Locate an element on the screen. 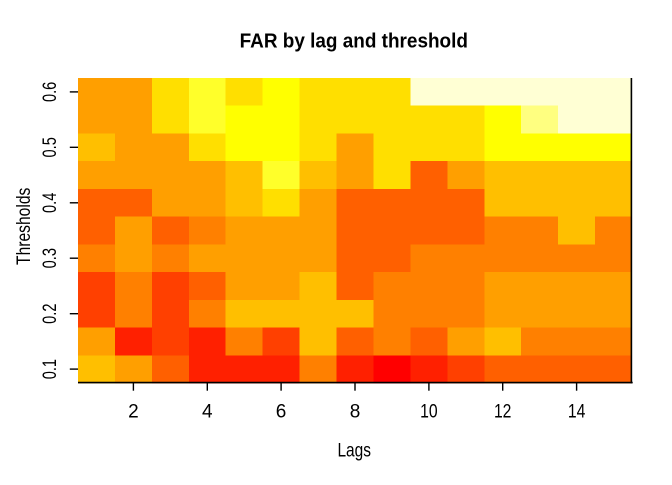  svg-text: 0.1 is located at coordinates (50, 369).